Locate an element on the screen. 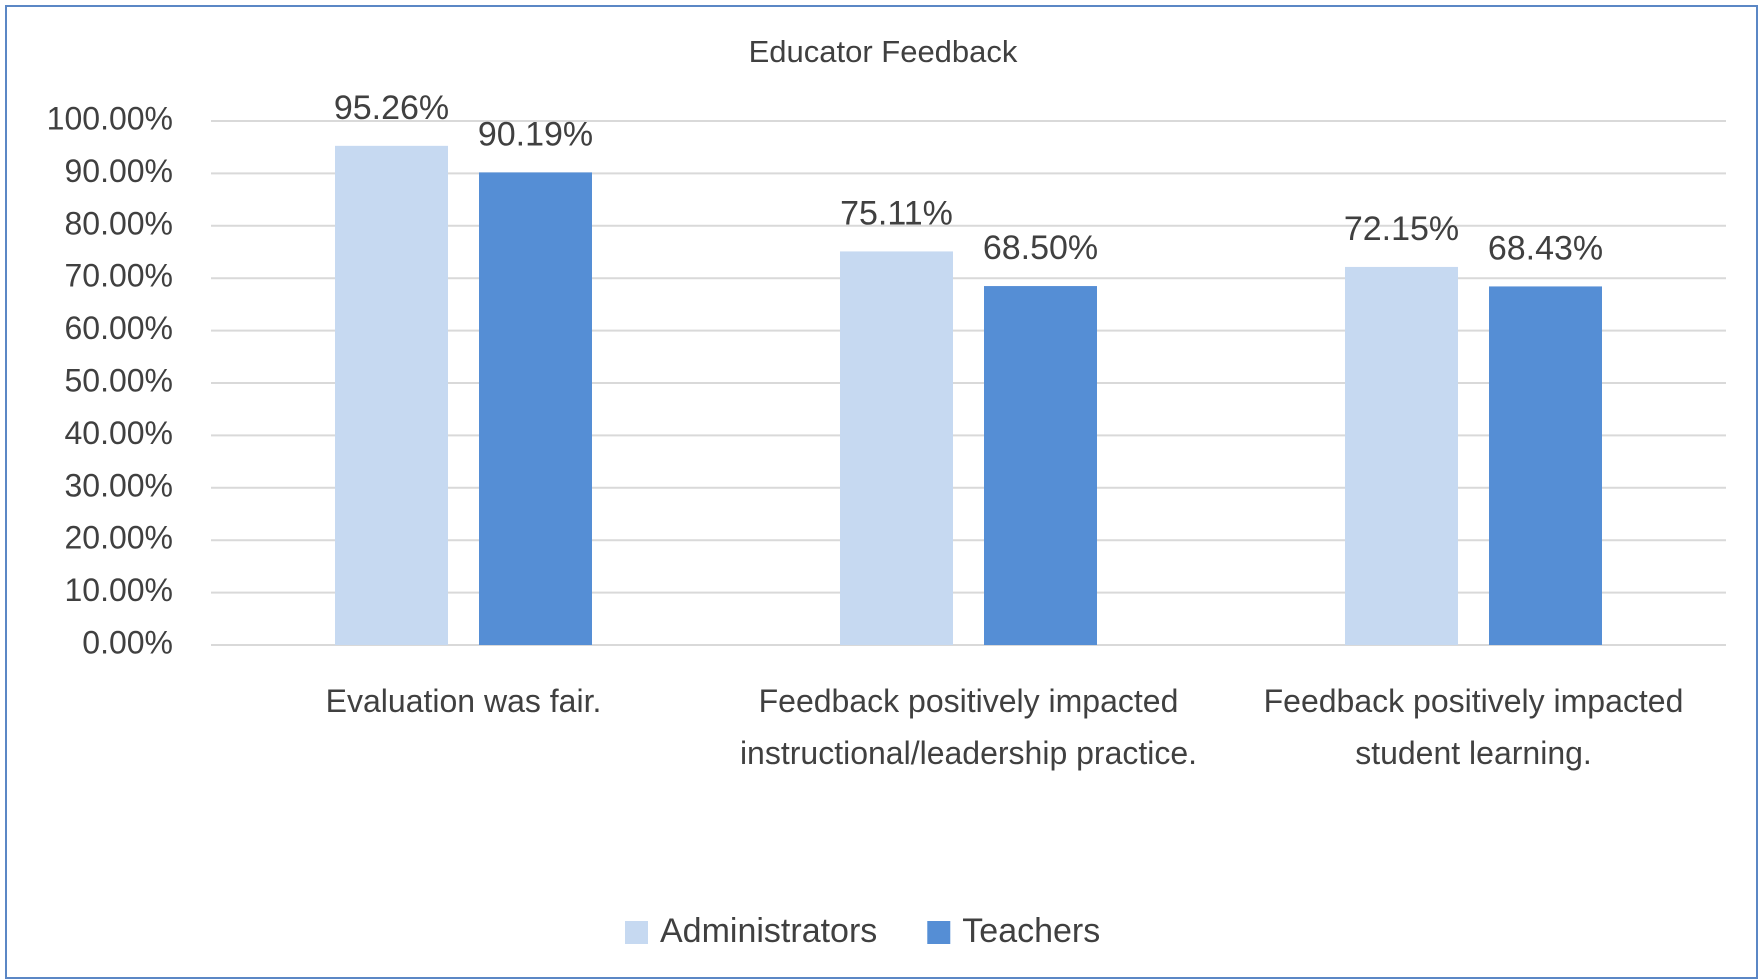 The width and height of the screenshot is (1763, 980). legend-label: Teachers is located at coordinates (1031, 931).